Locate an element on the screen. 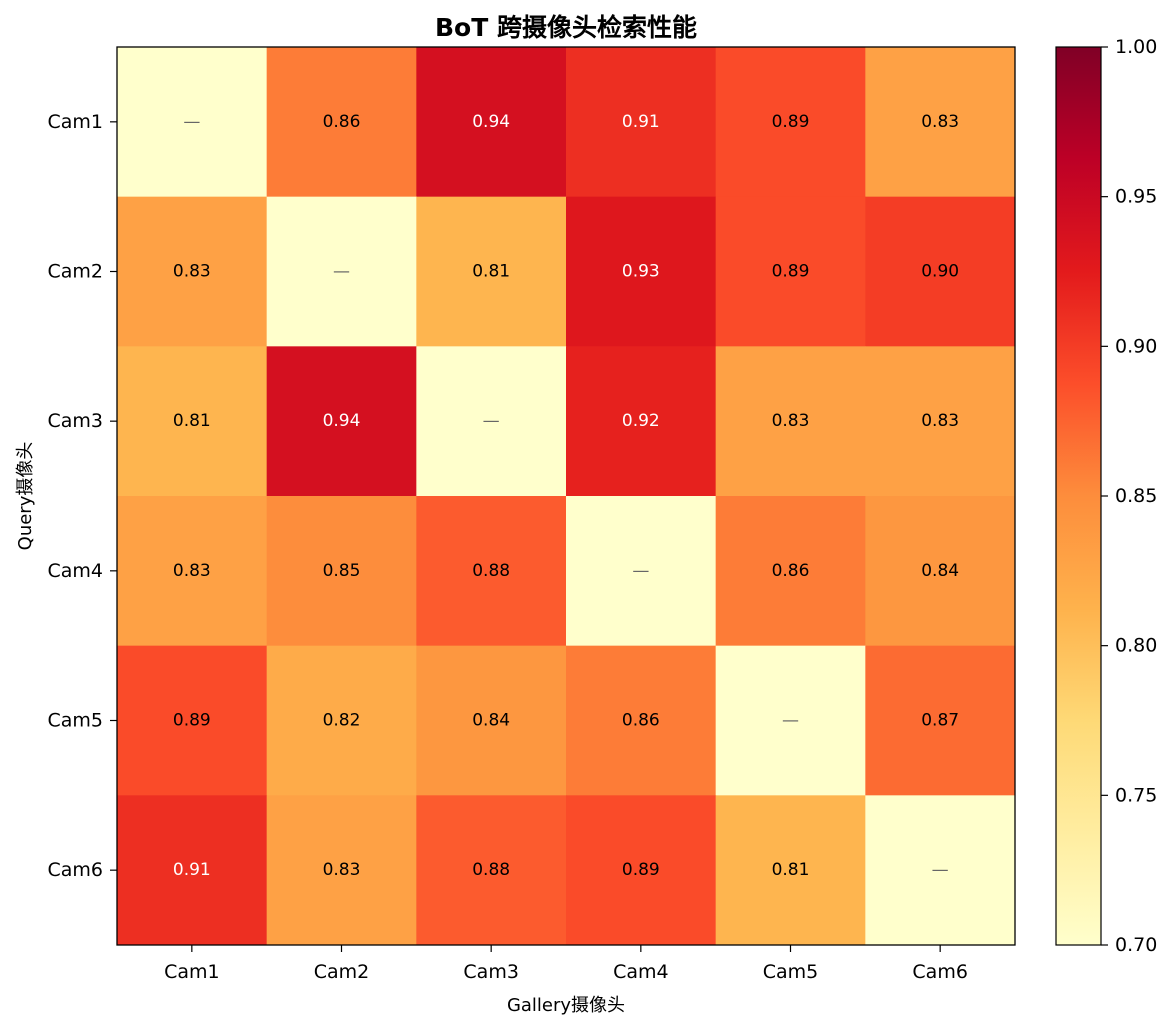  heatmap-cell-r5-c1 is located at coordinates (192, 720).